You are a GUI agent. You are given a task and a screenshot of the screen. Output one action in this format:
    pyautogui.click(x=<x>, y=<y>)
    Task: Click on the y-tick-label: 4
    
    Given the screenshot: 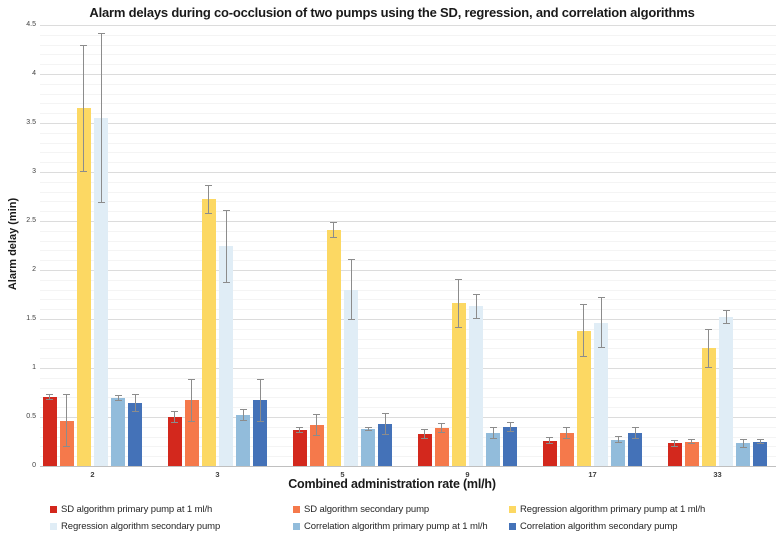 What is the action you would take?
    pyautogui.click(x=34, y=73)
    